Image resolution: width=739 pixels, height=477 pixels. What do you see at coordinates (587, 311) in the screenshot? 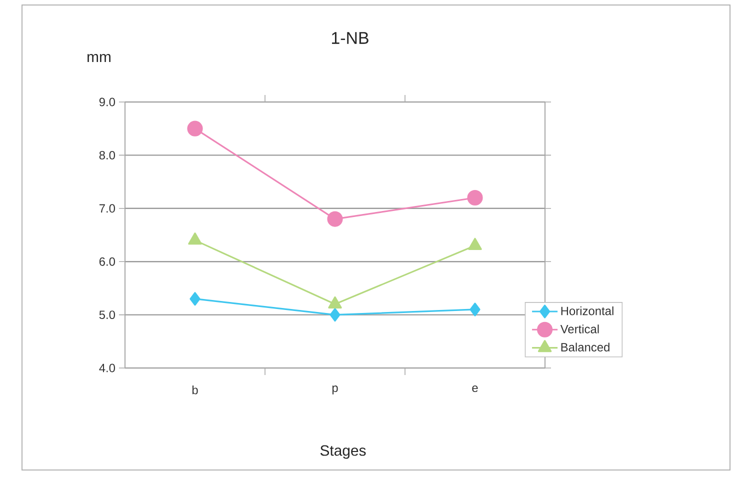
I see `legend-label: Horizontal` at bounding box center [587, 311].